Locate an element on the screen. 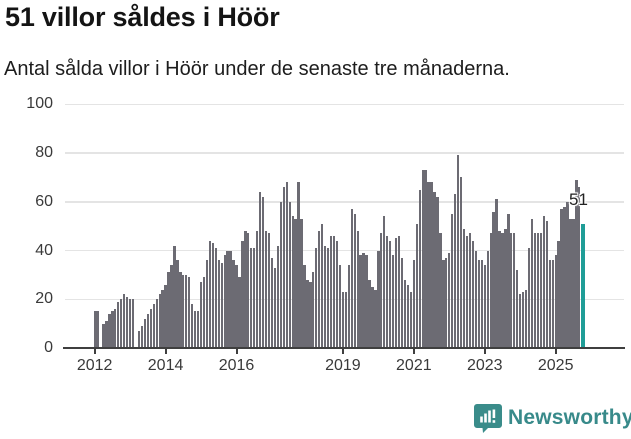 This screenshot has height=439, width=631. x-axis-line is located at coordinates (344, 348).